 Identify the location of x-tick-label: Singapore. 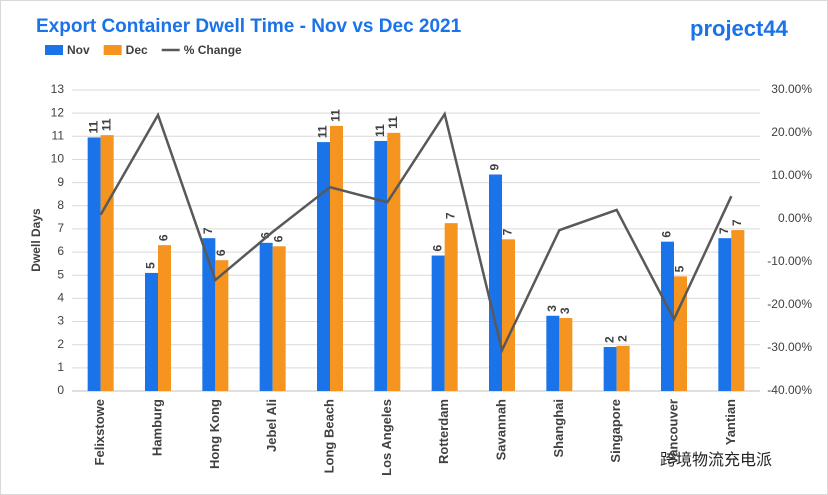
(615, 431).